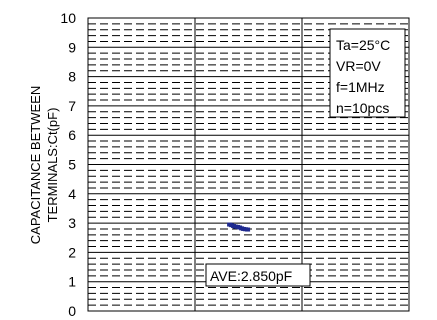 This screenshot has height=320, width=437. I want to click on y-tick-labels: 0 1 2 3 4 5 6 7 8 9 10, so click(68, 164).